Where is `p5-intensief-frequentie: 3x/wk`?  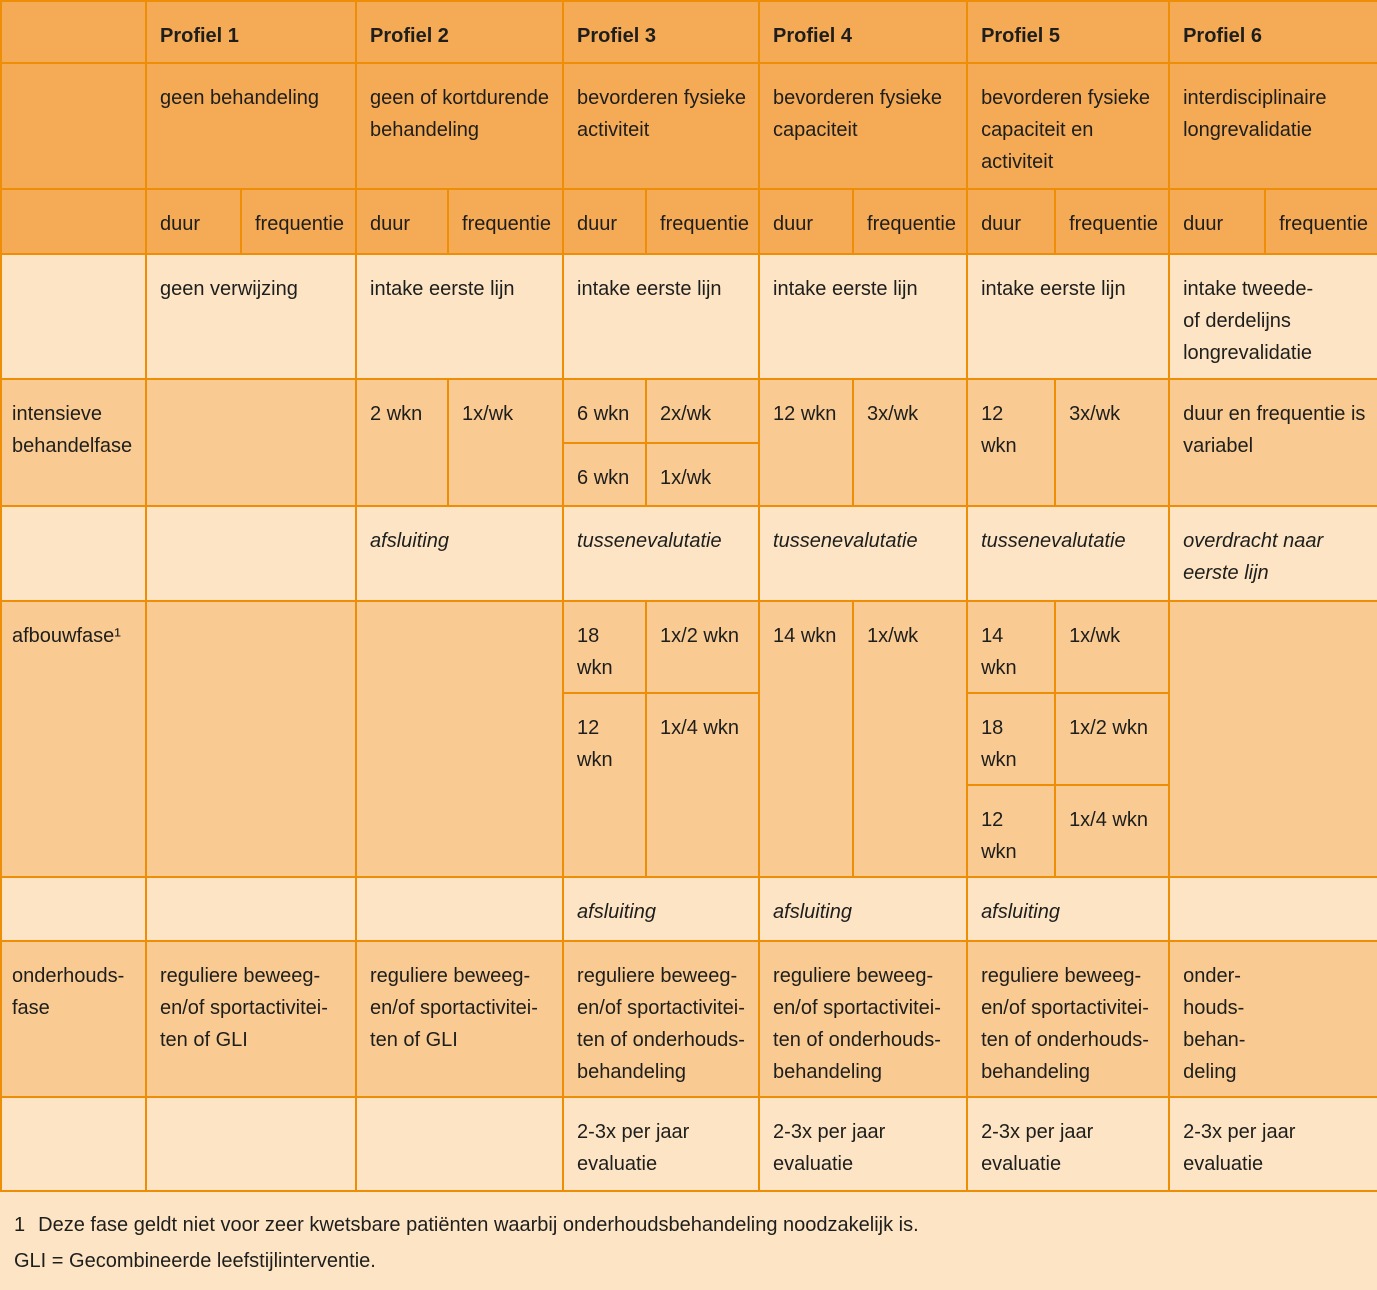
p5-intensief-frequentie: 3x/wk is located at coordinates (1112, 442).